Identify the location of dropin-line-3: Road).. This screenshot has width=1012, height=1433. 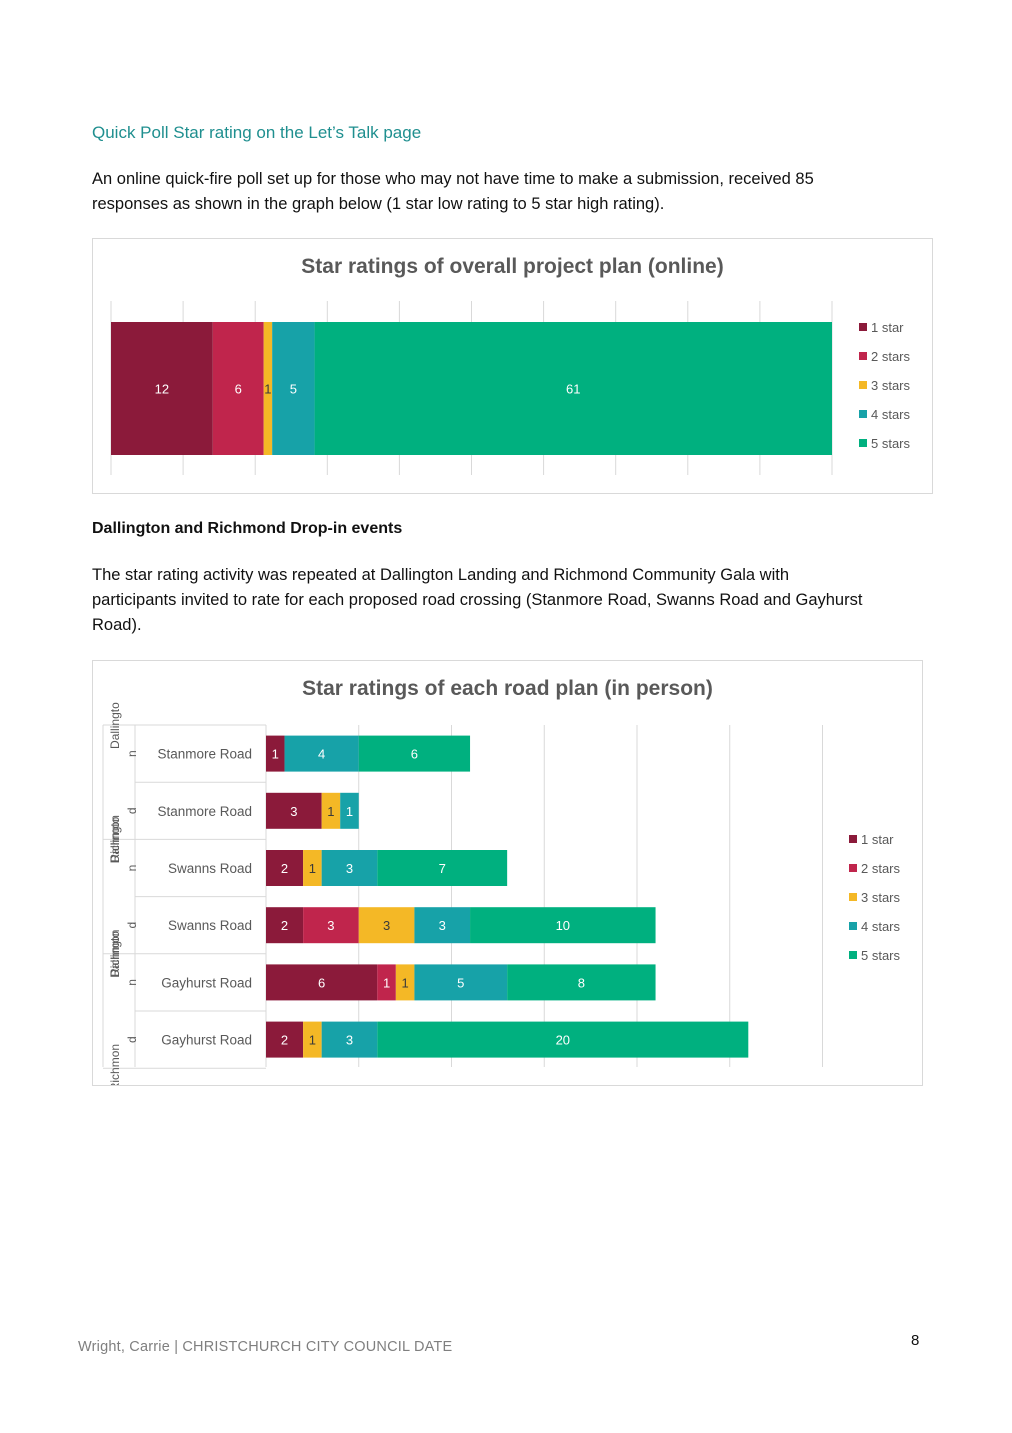
(117, 625).